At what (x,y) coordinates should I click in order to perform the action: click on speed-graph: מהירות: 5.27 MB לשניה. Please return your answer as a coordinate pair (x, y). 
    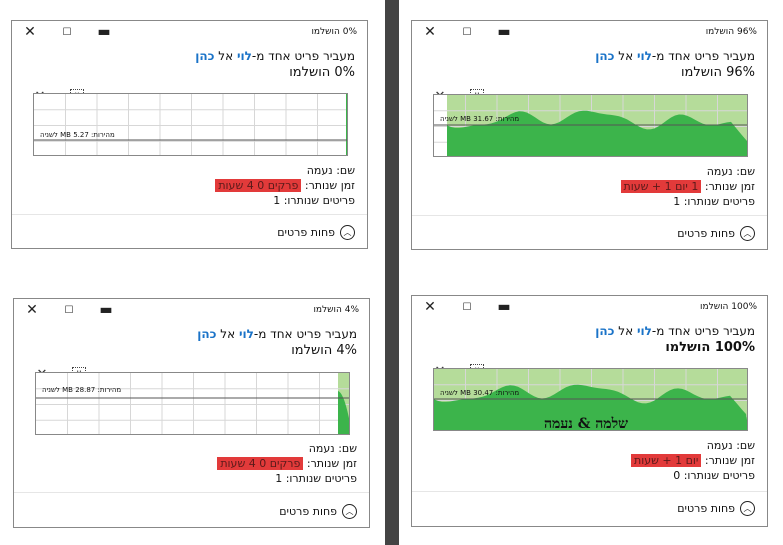
    Looking at the image, I should click on (190, 124).